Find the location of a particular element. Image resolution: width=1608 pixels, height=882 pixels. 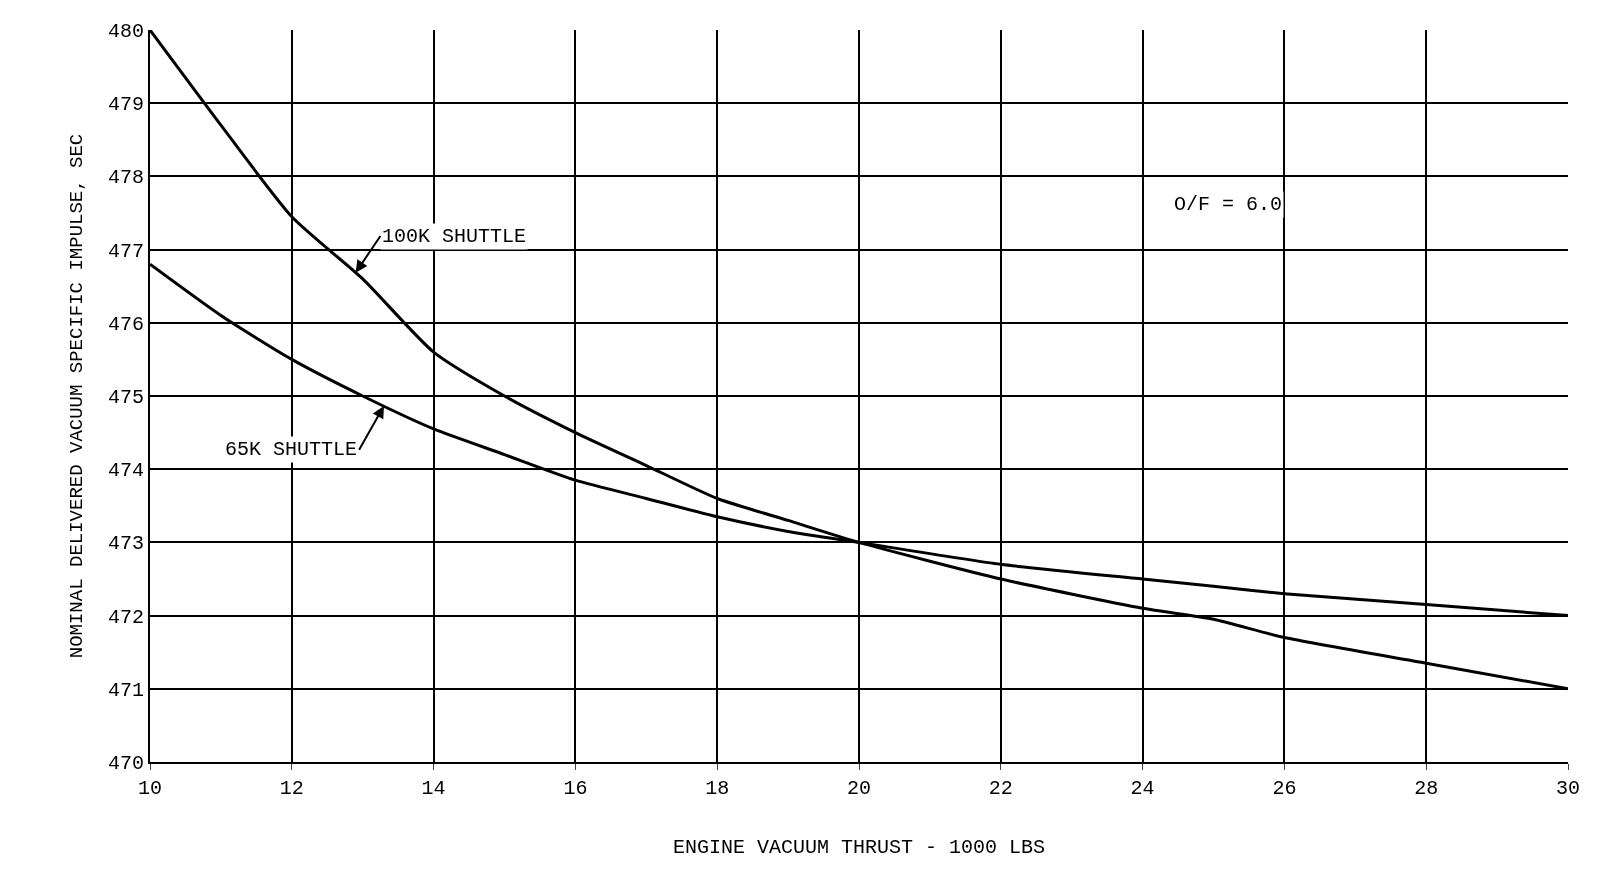

y-tick-label: 478 is located at coordinates (125, 178).